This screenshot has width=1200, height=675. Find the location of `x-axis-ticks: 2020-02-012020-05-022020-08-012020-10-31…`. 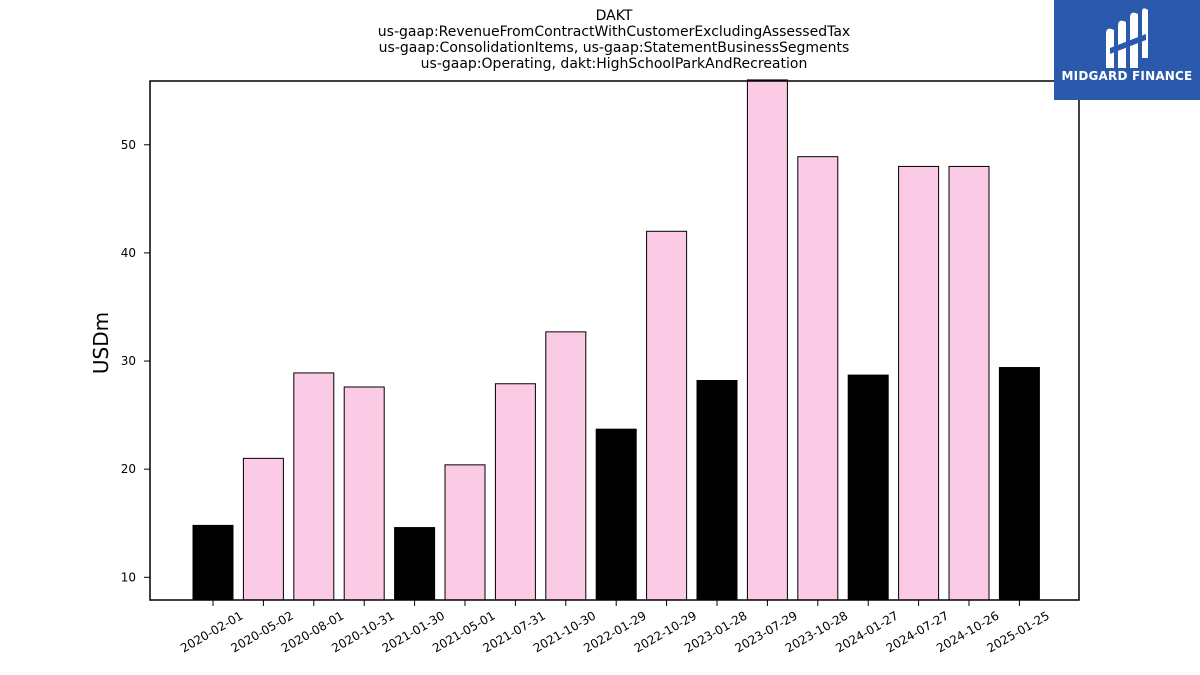

x-axis-ticks: 2020-02-012020-05-022020-08-012020-10-31… is located at coordinates (615, 627).